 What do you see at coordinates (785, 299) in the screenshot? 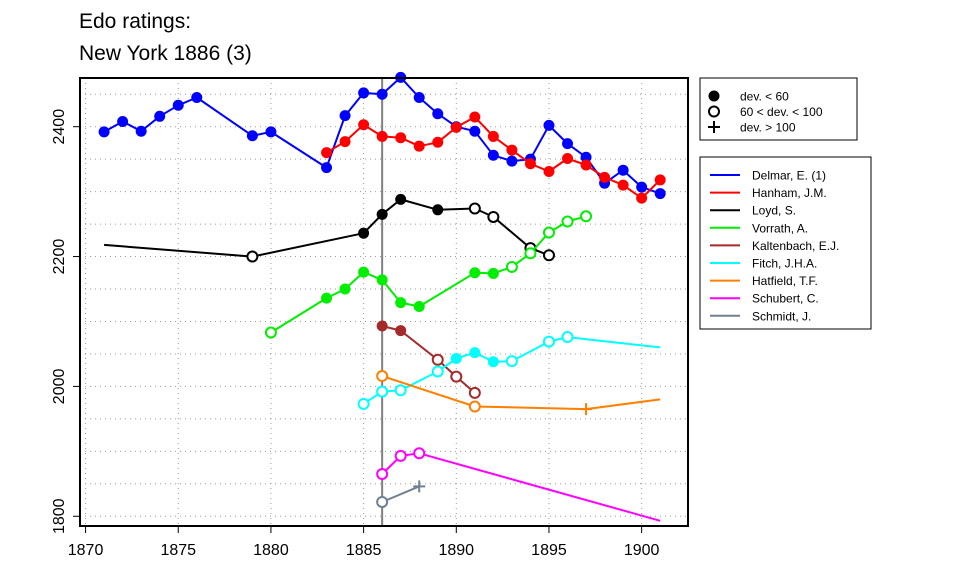
I see `player-legend-label: Schubert, C.` at bounding box center [785, 299].